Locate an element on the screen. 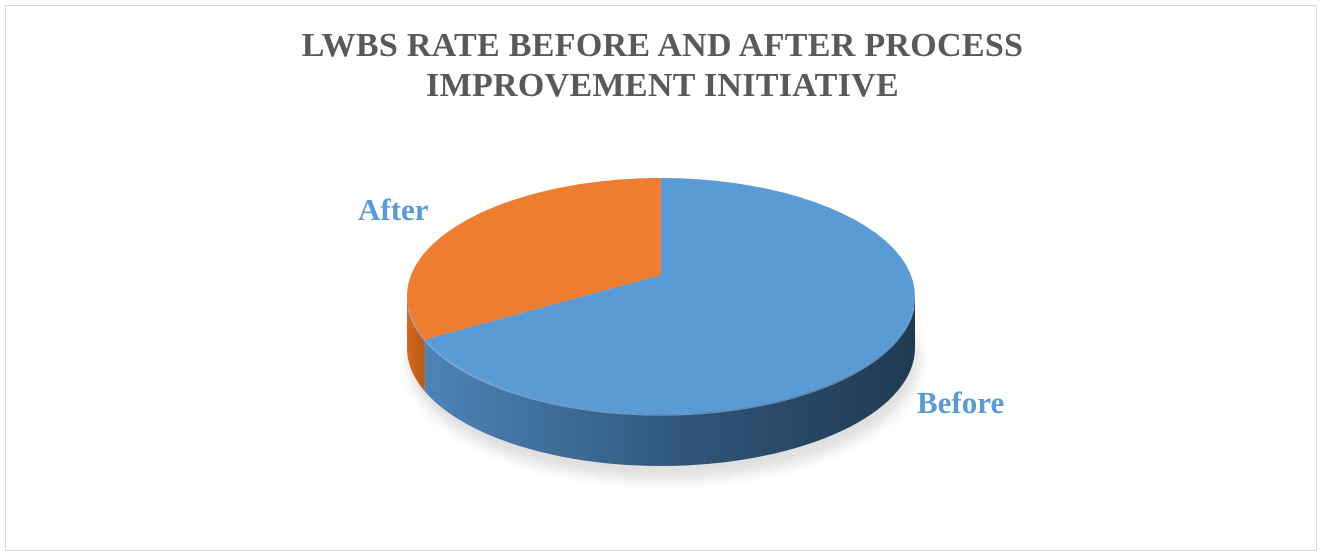 The height and width of the screenshot is (559, 1325). pie-slice-after is located at coordinates (534, 259).